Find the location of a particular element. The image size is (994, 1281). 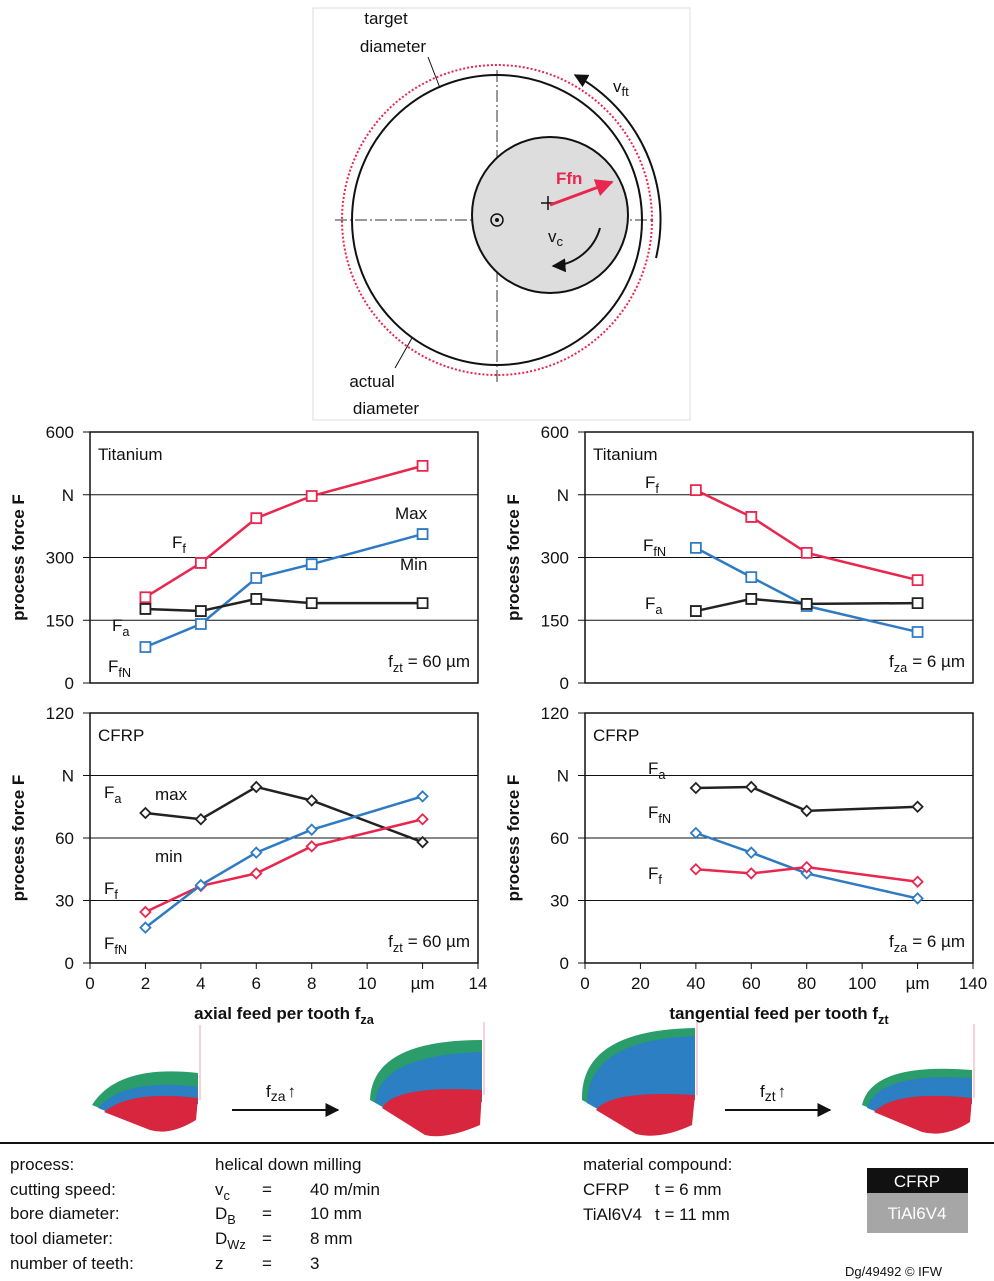

x-axis-title: tangential feed per tooth fzt is located at coordinates (779, 1015).